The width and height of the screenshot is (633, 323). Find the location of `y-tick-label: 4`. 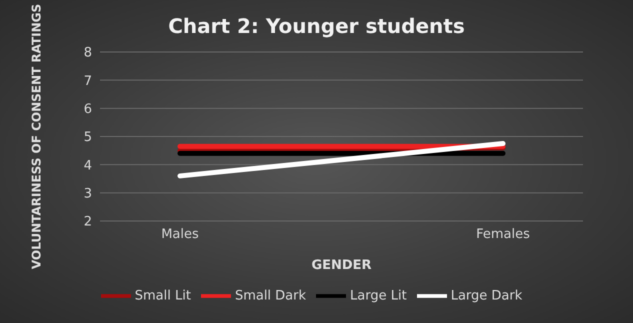

y-tick-label: 4 is located at coordinates (88, 166).